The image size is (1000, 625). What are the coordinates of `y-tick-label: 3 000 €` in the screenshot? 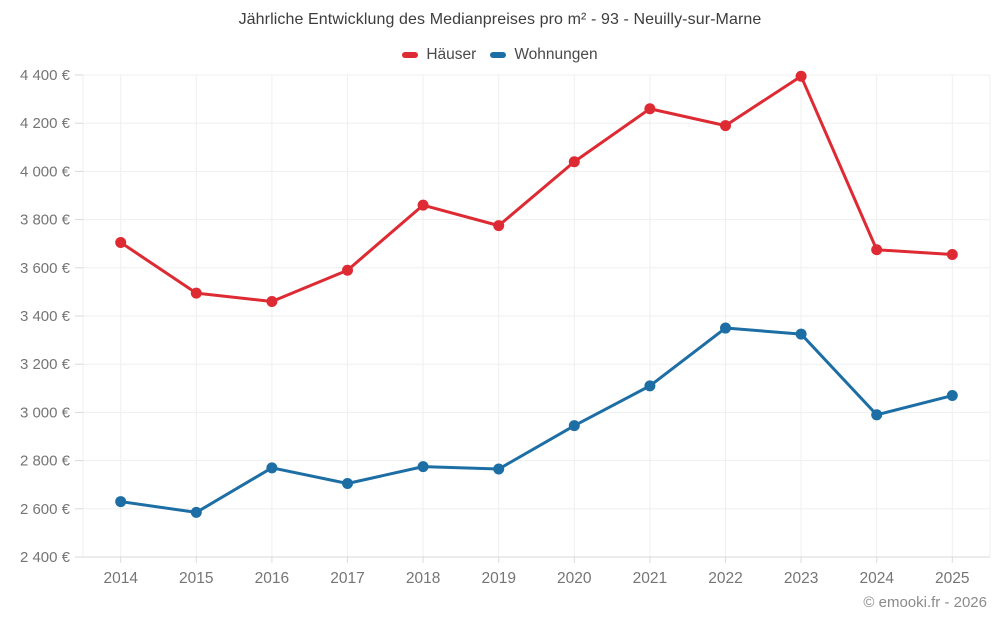 It's located at (45, 412).